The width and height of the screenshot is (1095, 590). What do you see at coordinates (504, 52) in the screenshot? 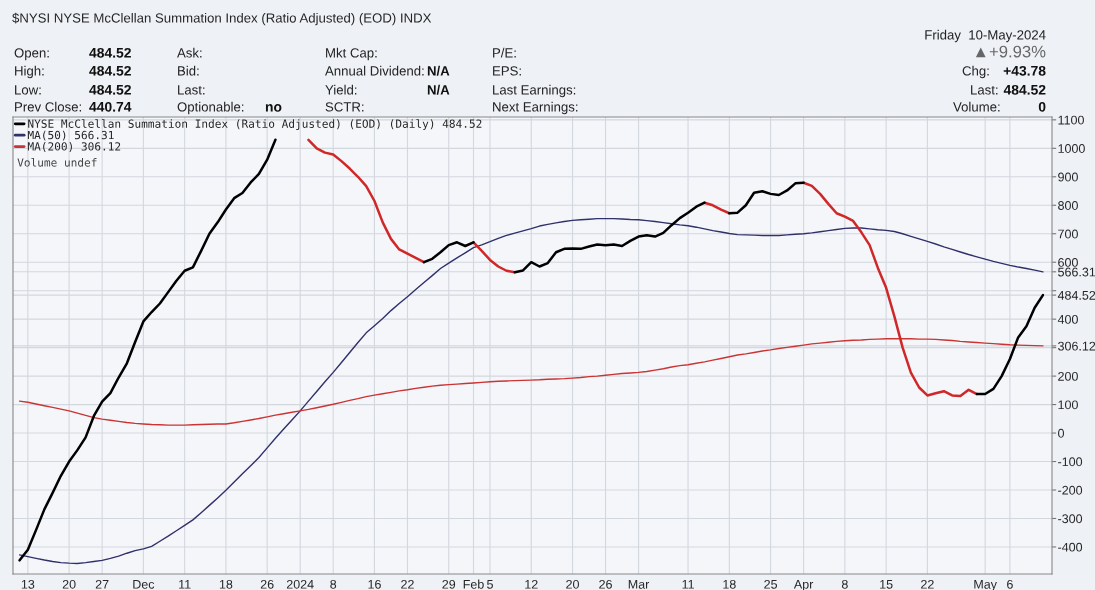
I see `text: P/E:` at bounding box center [504, 52].